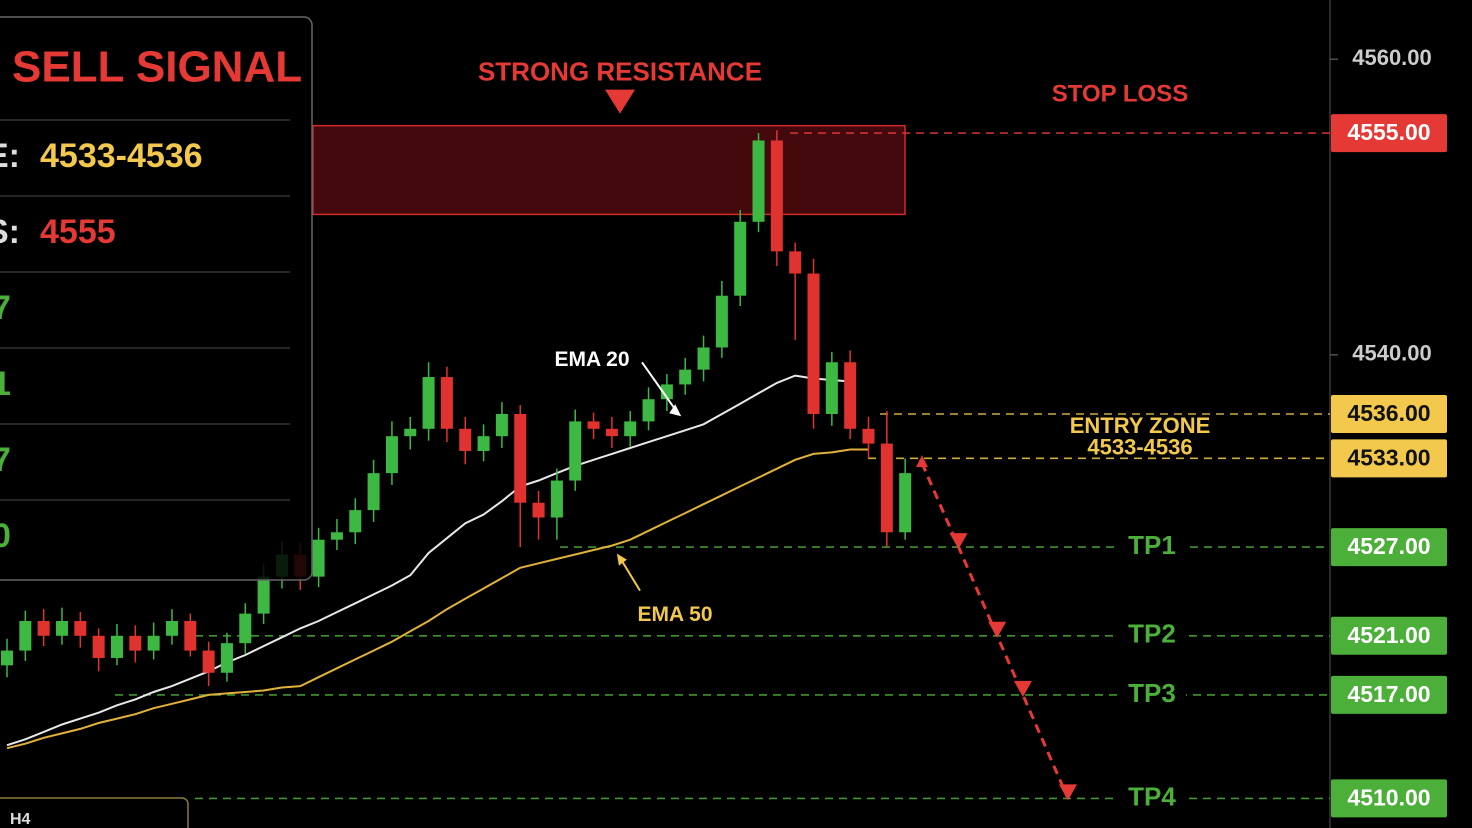  What do you see at coordinates (620, 72) in the screenshot?
I see `resistance-label: STRONG RESISTANCE` at bounding box center [620, 72].